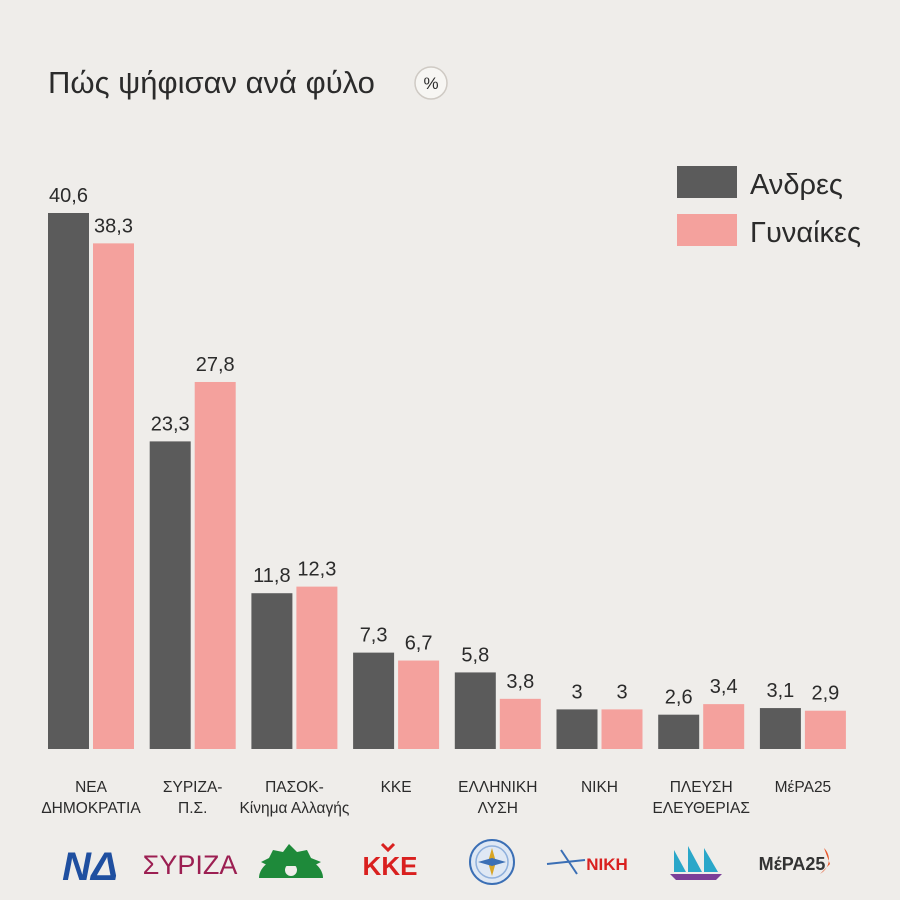 The width and height of the screenshot is (900, 900). What do you see at coordinates (621, 692) in the screenshot?
I see `value-label-women-5: 3` at bounding box center [621, 692].